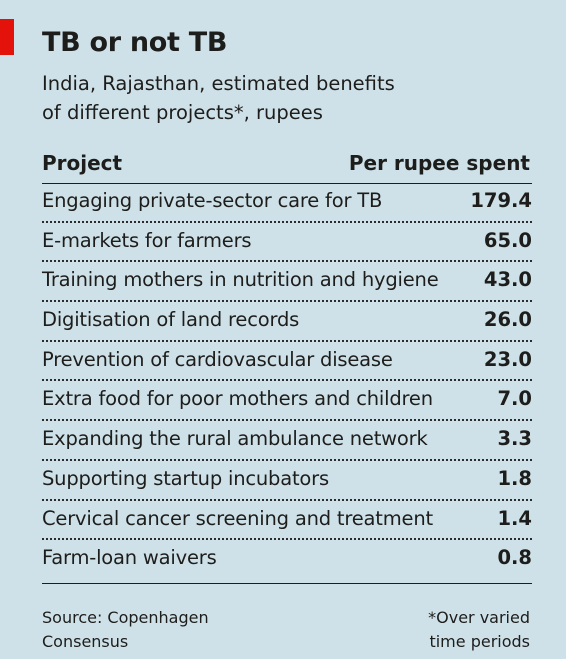 Image resolution: width=576 pixels, height=665 pixels. Describe the element at coordinates (82, 163) in the screenshot. I see `column-header-project: Project` at that location.